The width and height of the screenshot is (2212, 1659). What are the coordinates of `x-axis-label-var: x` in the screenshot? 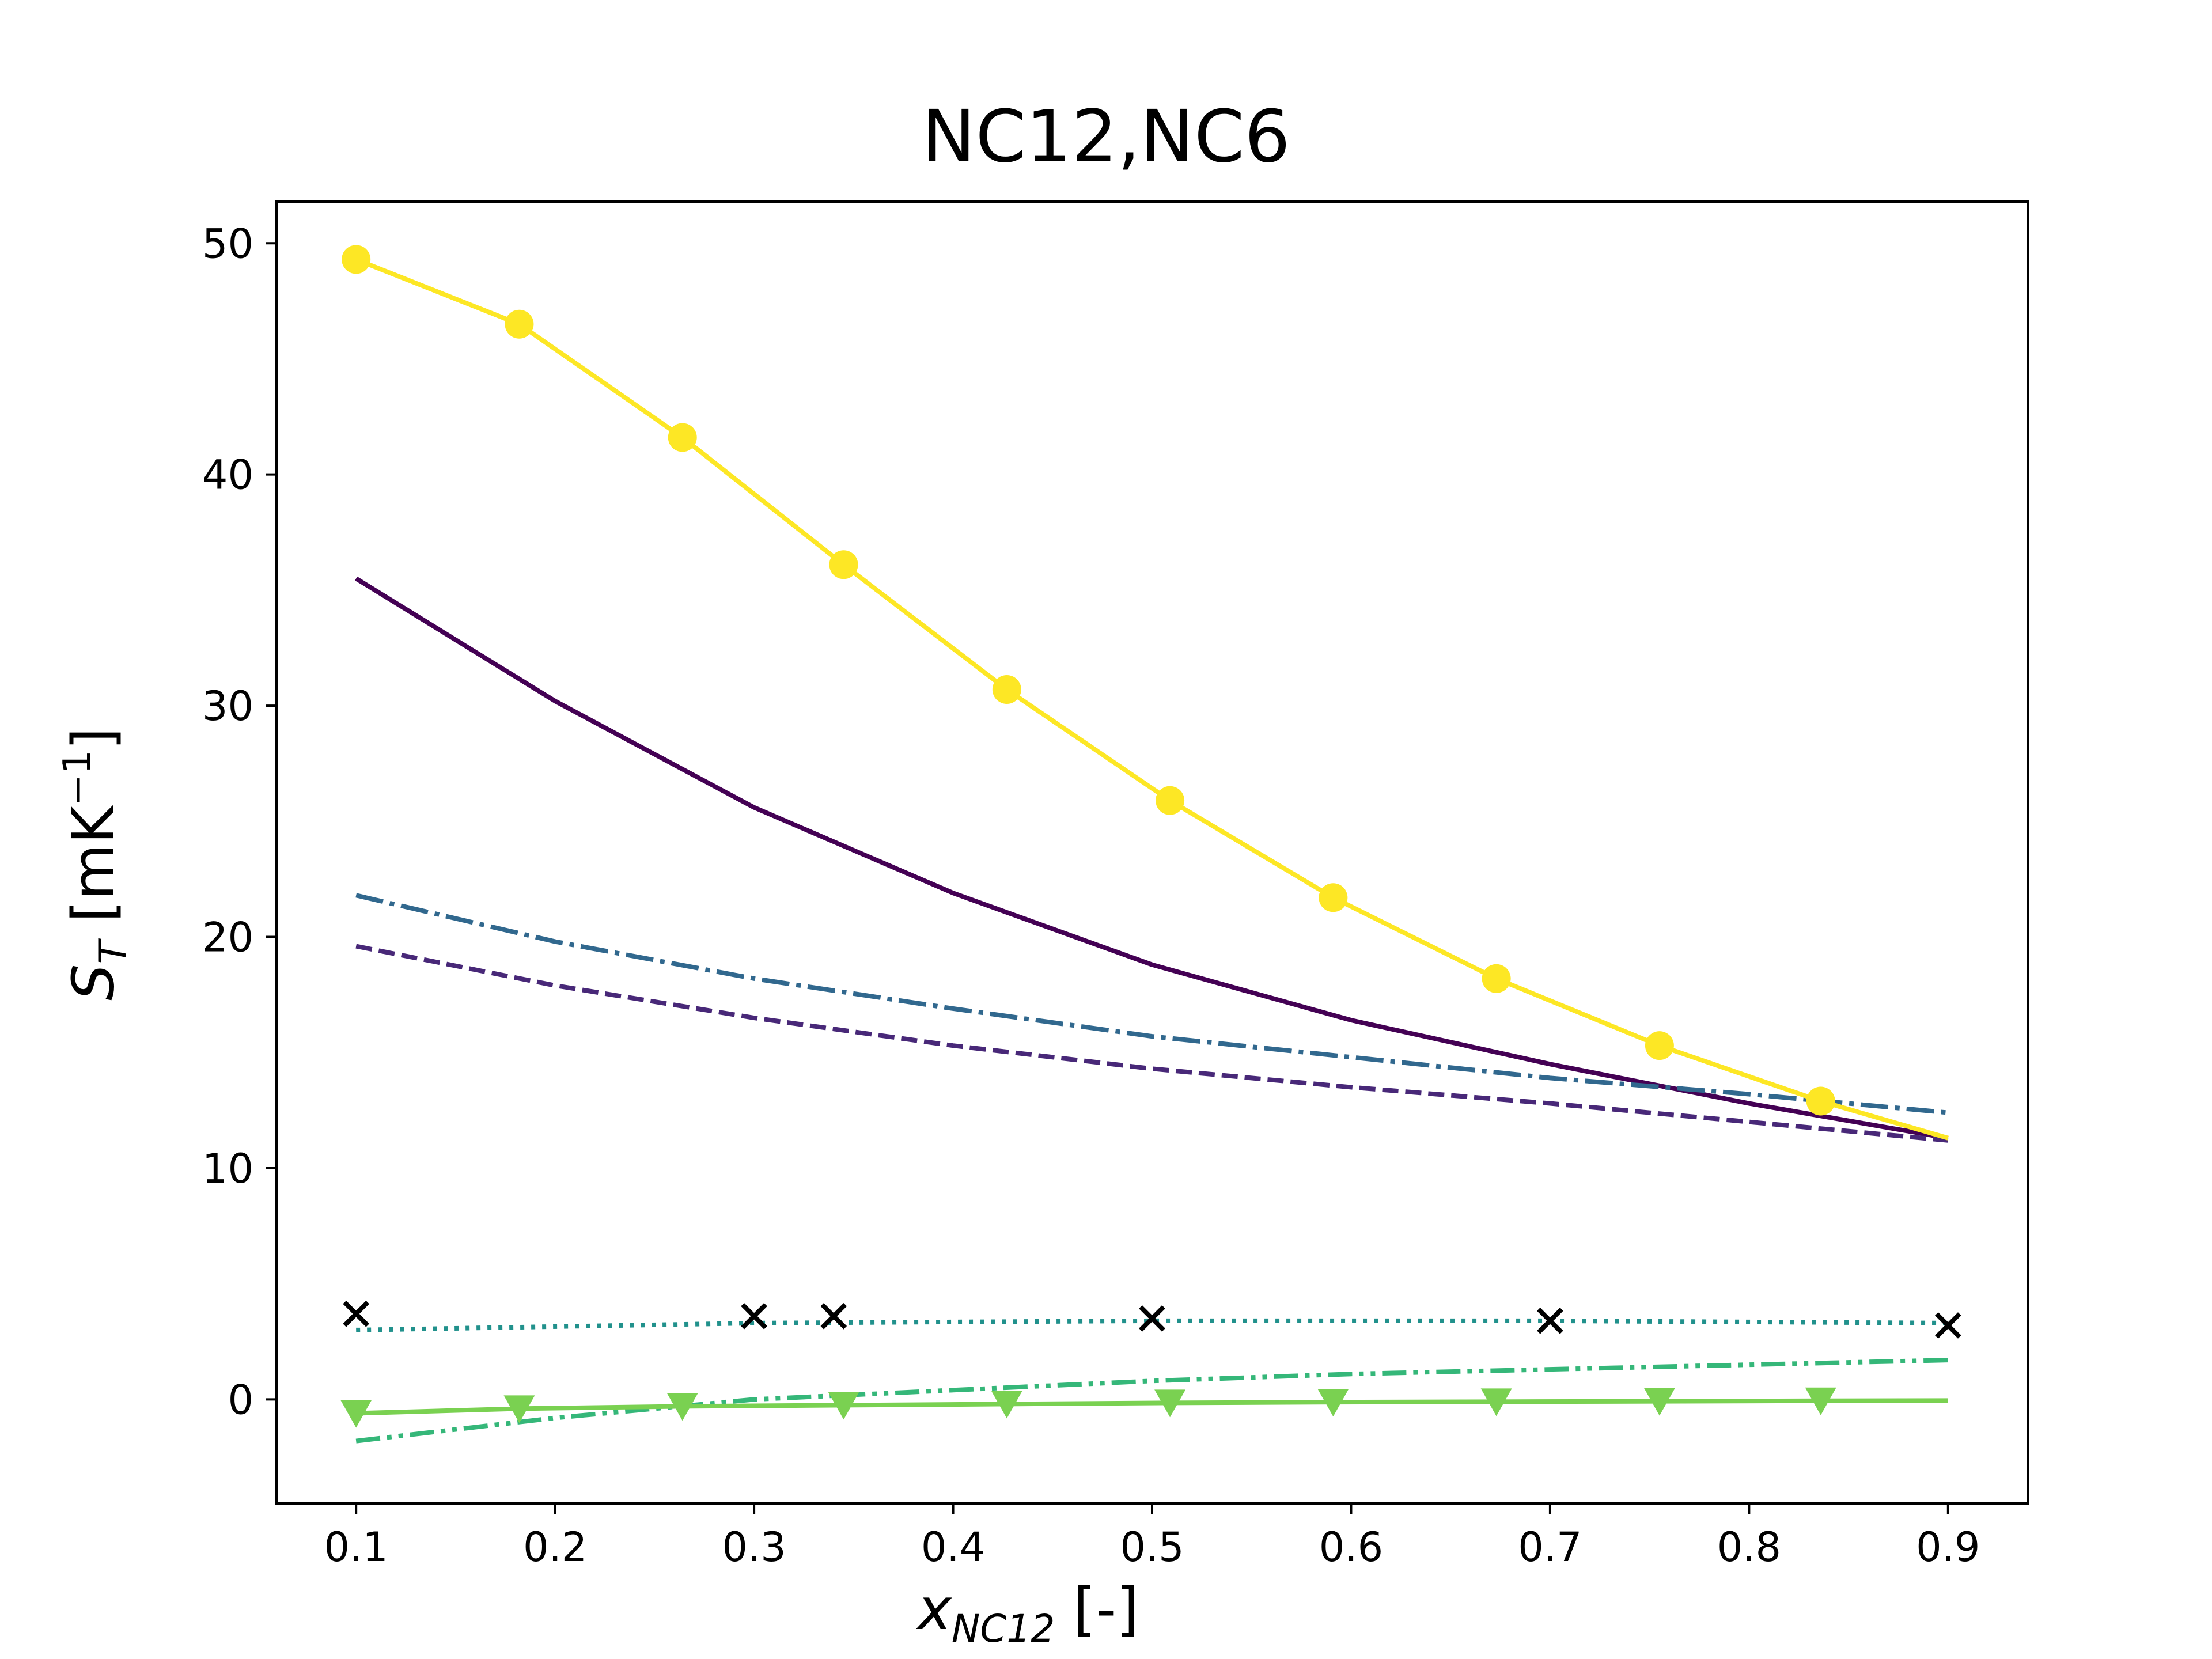 It's located at (934, 1609).